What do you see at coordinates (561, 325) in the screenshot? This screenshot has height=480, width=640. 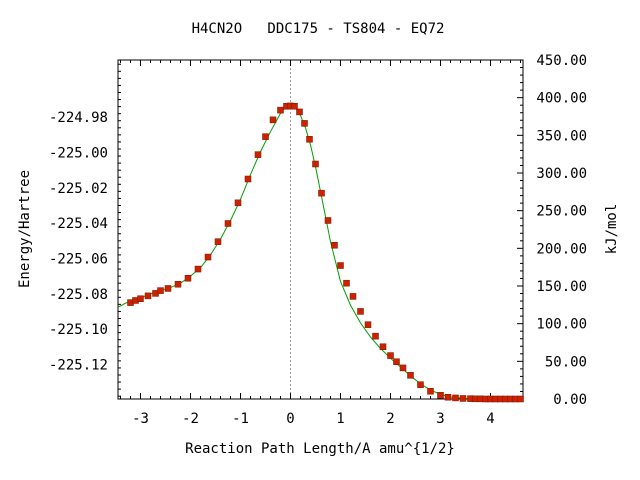 I see `y2-tick-label: 100.00` at bounding box center [561, 325].